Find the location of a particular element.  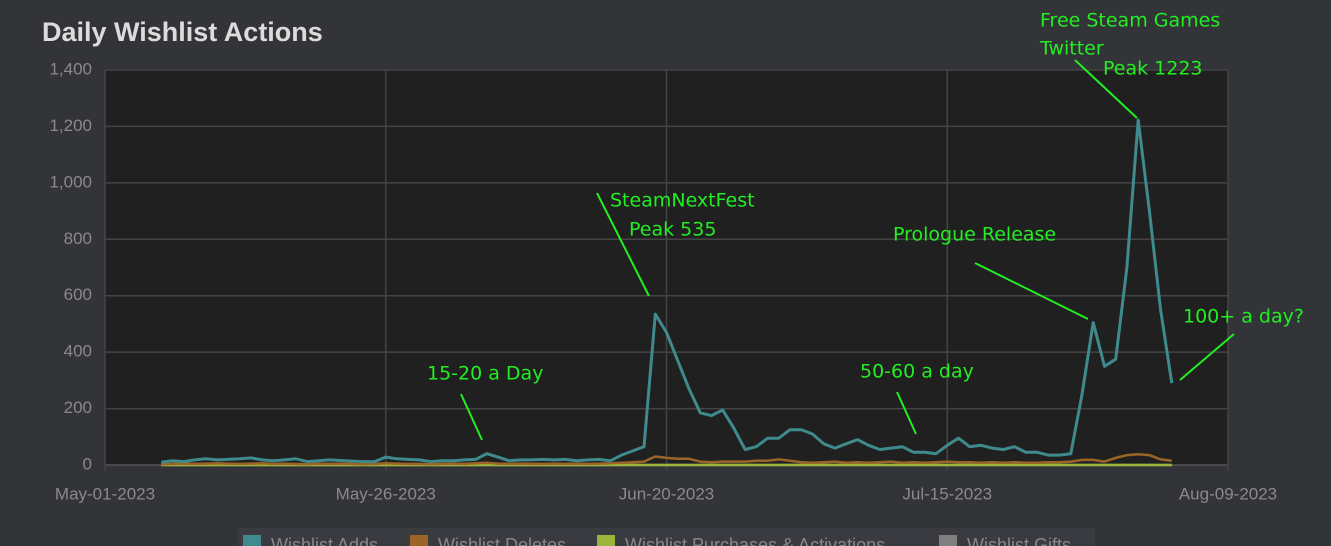

y-tick-label: 400 is located at coordinates (78, 351).